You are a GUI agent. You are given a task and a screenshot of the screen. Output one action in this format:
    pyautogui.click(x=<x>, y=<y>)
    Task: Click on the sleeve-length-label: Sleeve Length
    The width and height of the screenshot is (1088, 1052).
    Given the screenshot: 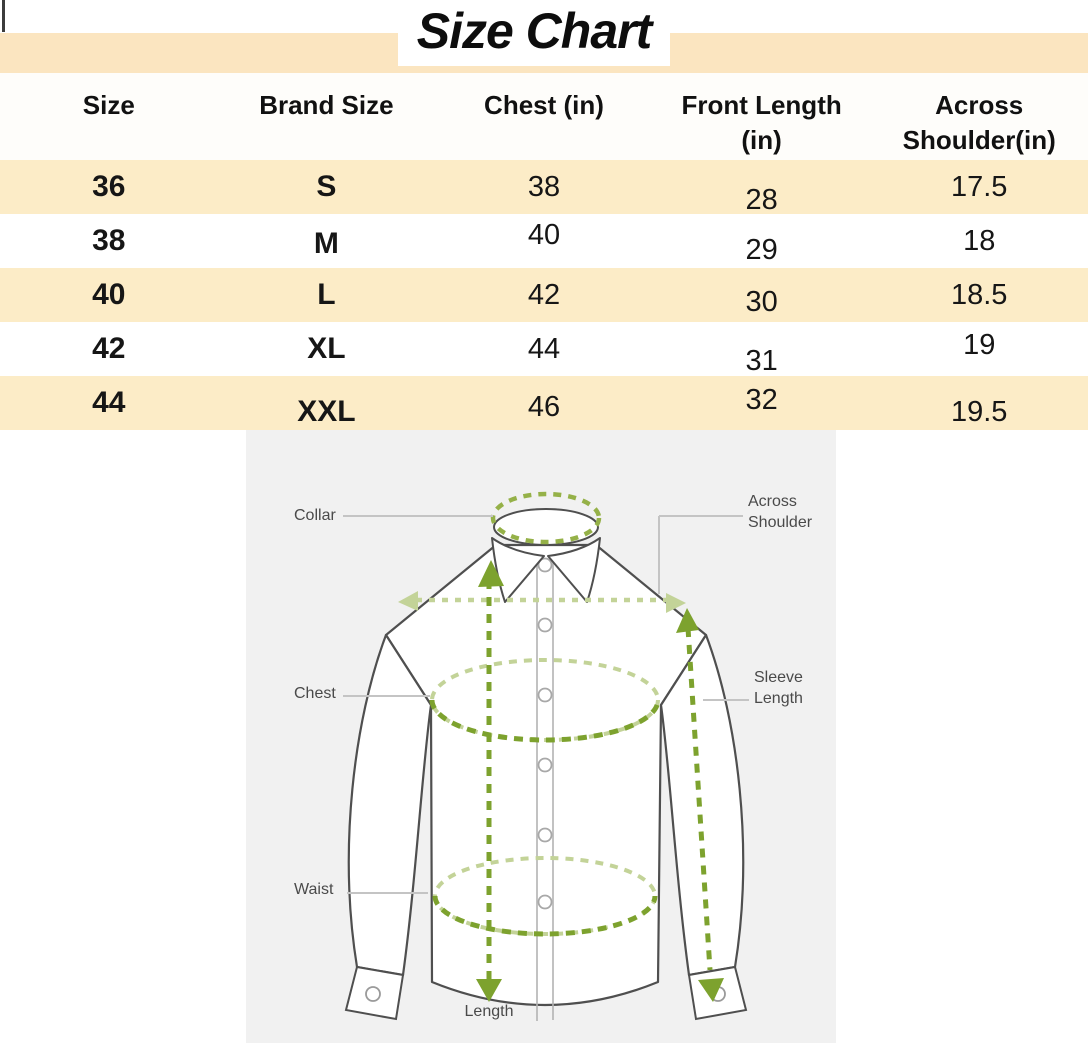 What is the action you would take?
    pyautogui.click(x=778, y=688)
    